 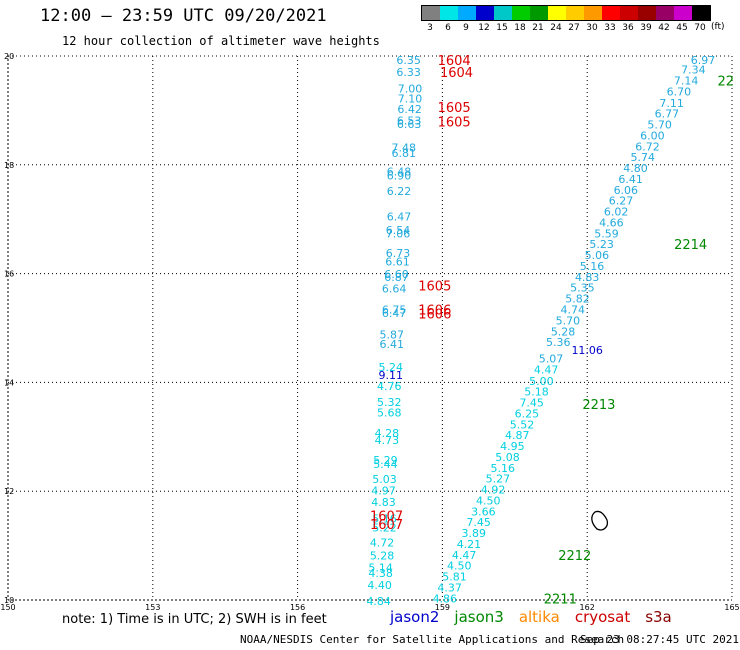 I want to click on swh-value-label: 3.66, so click(x=483, y=511).